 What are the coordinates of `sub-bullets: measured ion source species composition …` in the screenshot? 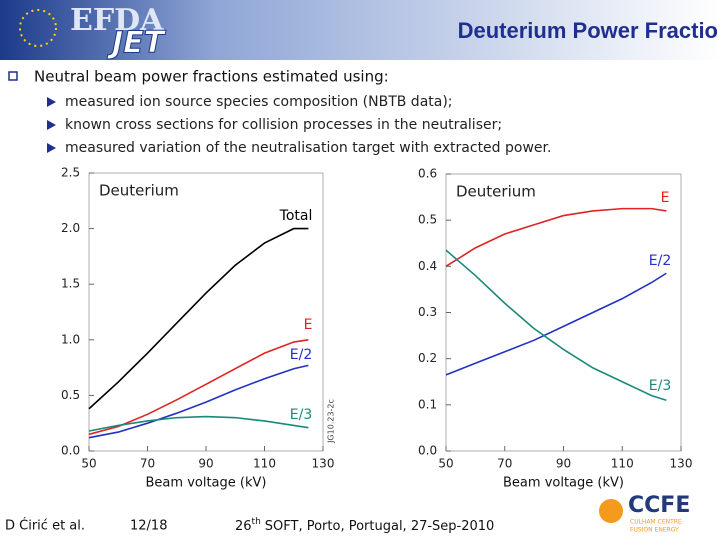 It's located at (299, 125).